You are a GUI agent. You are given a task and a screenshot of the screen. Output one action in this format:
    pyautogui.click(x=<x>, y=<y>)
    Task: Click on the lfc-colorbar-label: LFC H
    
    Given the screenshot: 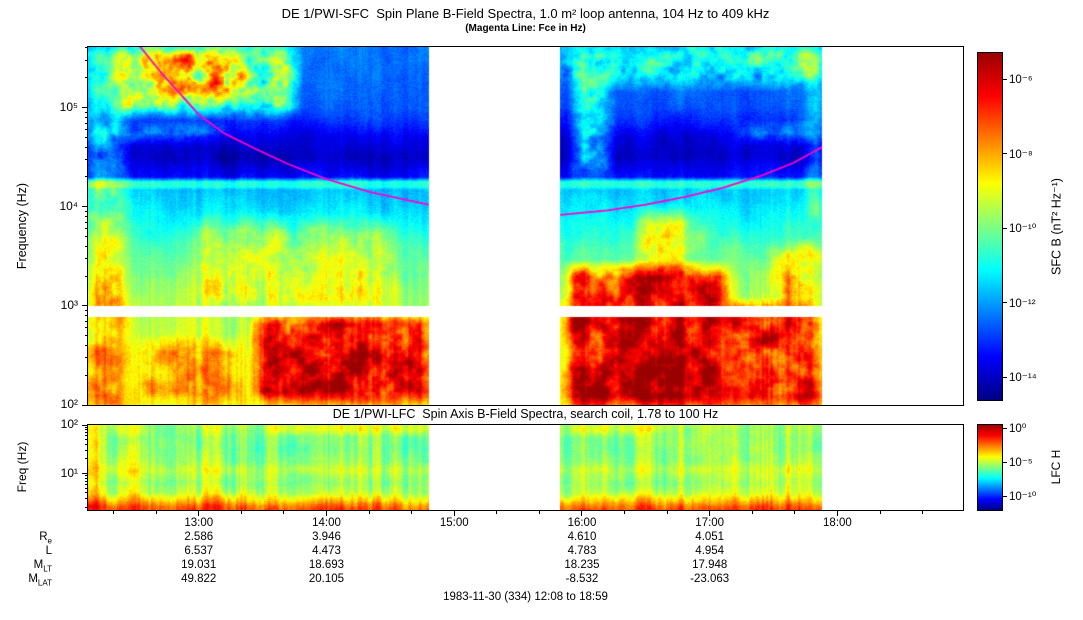 What is the action you would take?
    pyautogui.click(x=1056, y=467)
    